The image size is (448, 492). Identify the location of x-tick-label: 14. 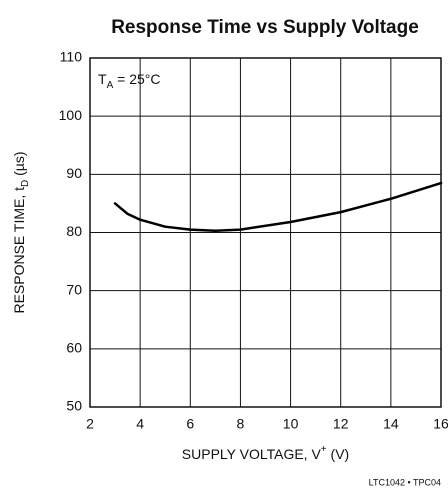
(391, 424).